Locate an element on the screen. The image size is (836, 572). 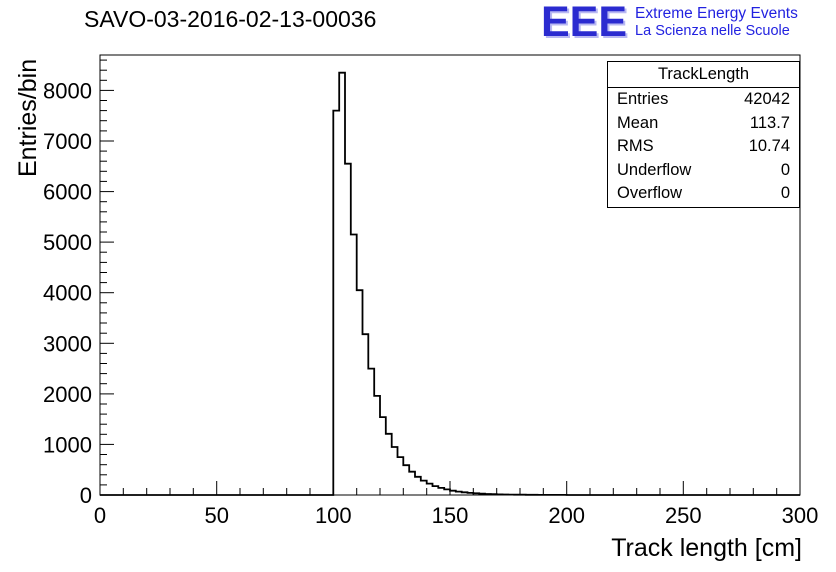
x-tick-label: 100 is located at coordinates (333, 515).